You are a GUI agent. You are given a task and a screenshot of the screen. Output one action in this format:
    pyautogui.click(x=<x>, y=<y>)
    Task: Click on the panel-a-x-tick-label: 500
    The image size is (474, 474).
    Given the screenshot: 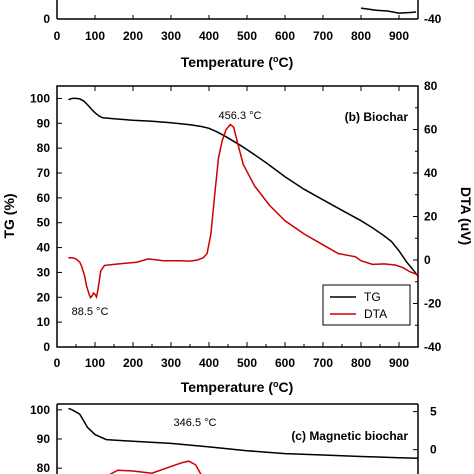 What is the action you would take?
    pyautogui.click(x=247, y=36)
    